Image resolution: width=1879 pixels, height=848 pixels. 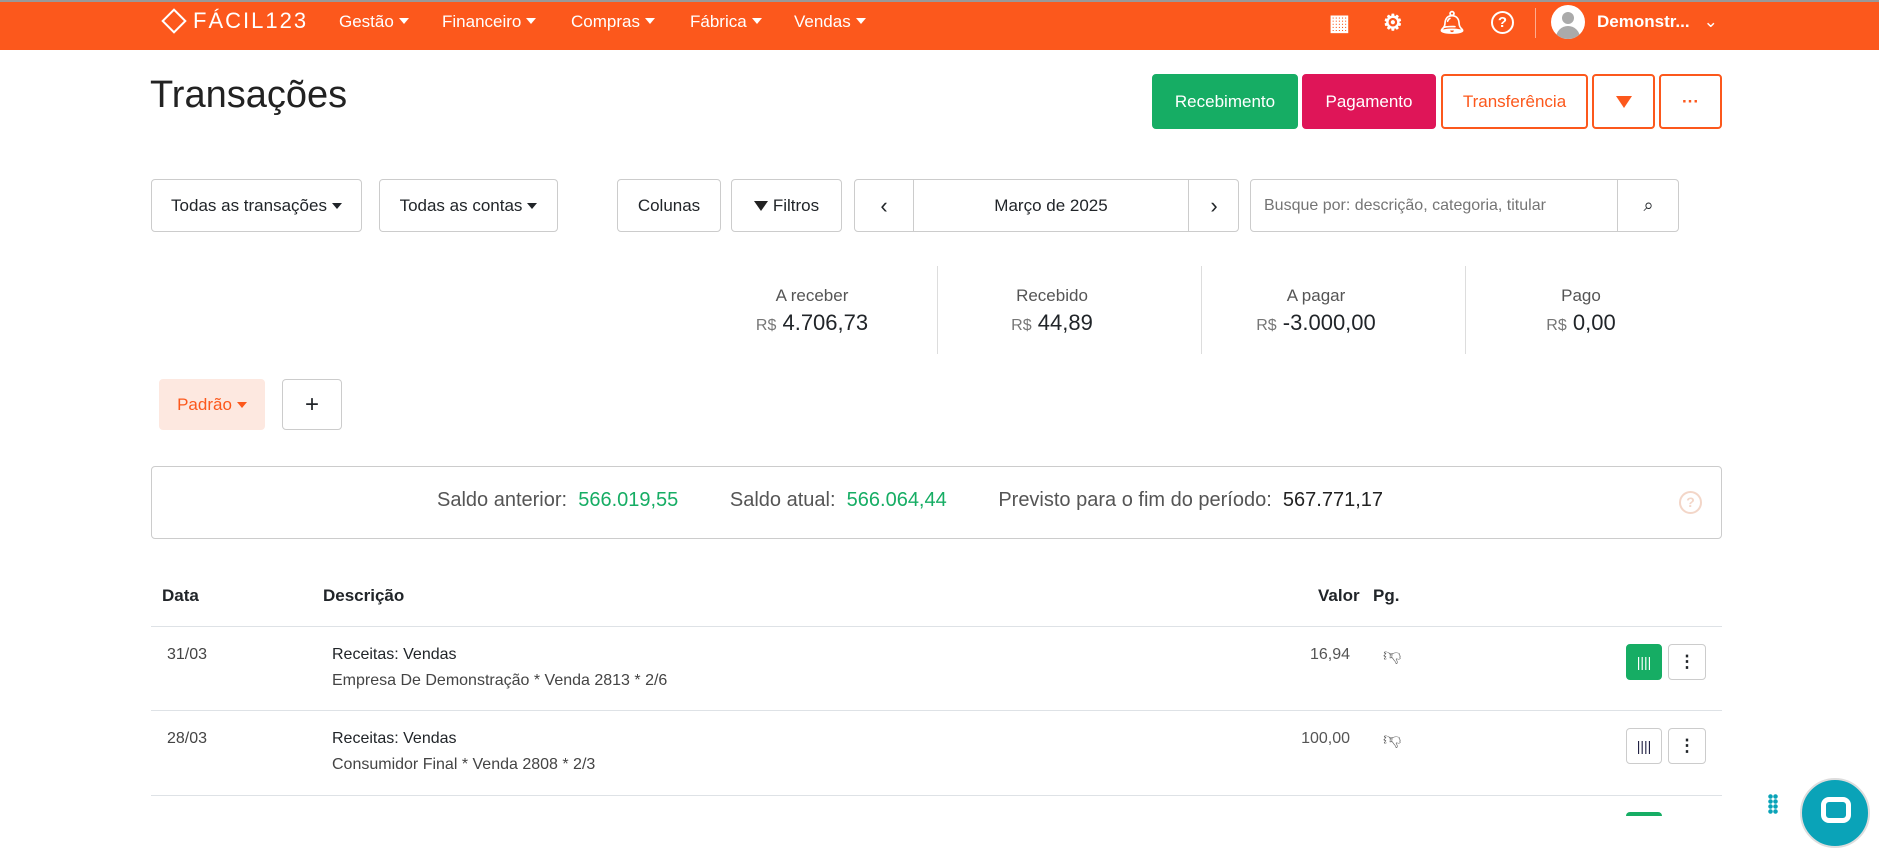 What do you see at coordinates (726, 22) in the screenshot?
I see `menu-fabrica: Fábrica` at bounding box center [726, 22].